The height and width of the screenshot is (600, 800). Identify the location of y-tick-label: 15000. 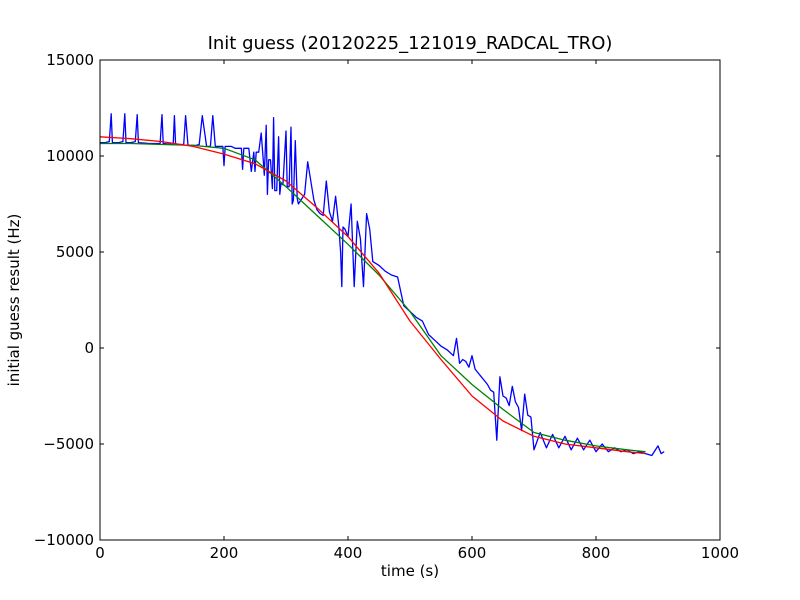
(70, 60).